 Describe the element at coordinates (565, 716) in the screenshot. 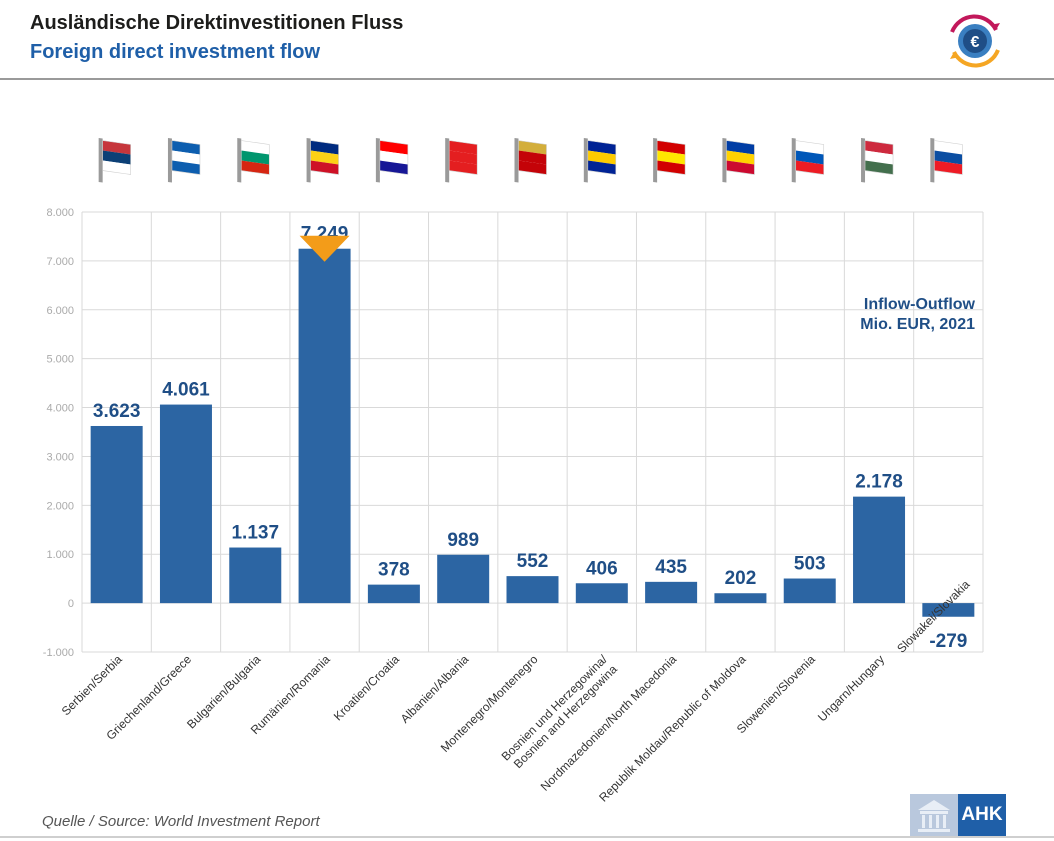

I see `x-tick-label-line: Bosnien and Herzegowina` at that location.